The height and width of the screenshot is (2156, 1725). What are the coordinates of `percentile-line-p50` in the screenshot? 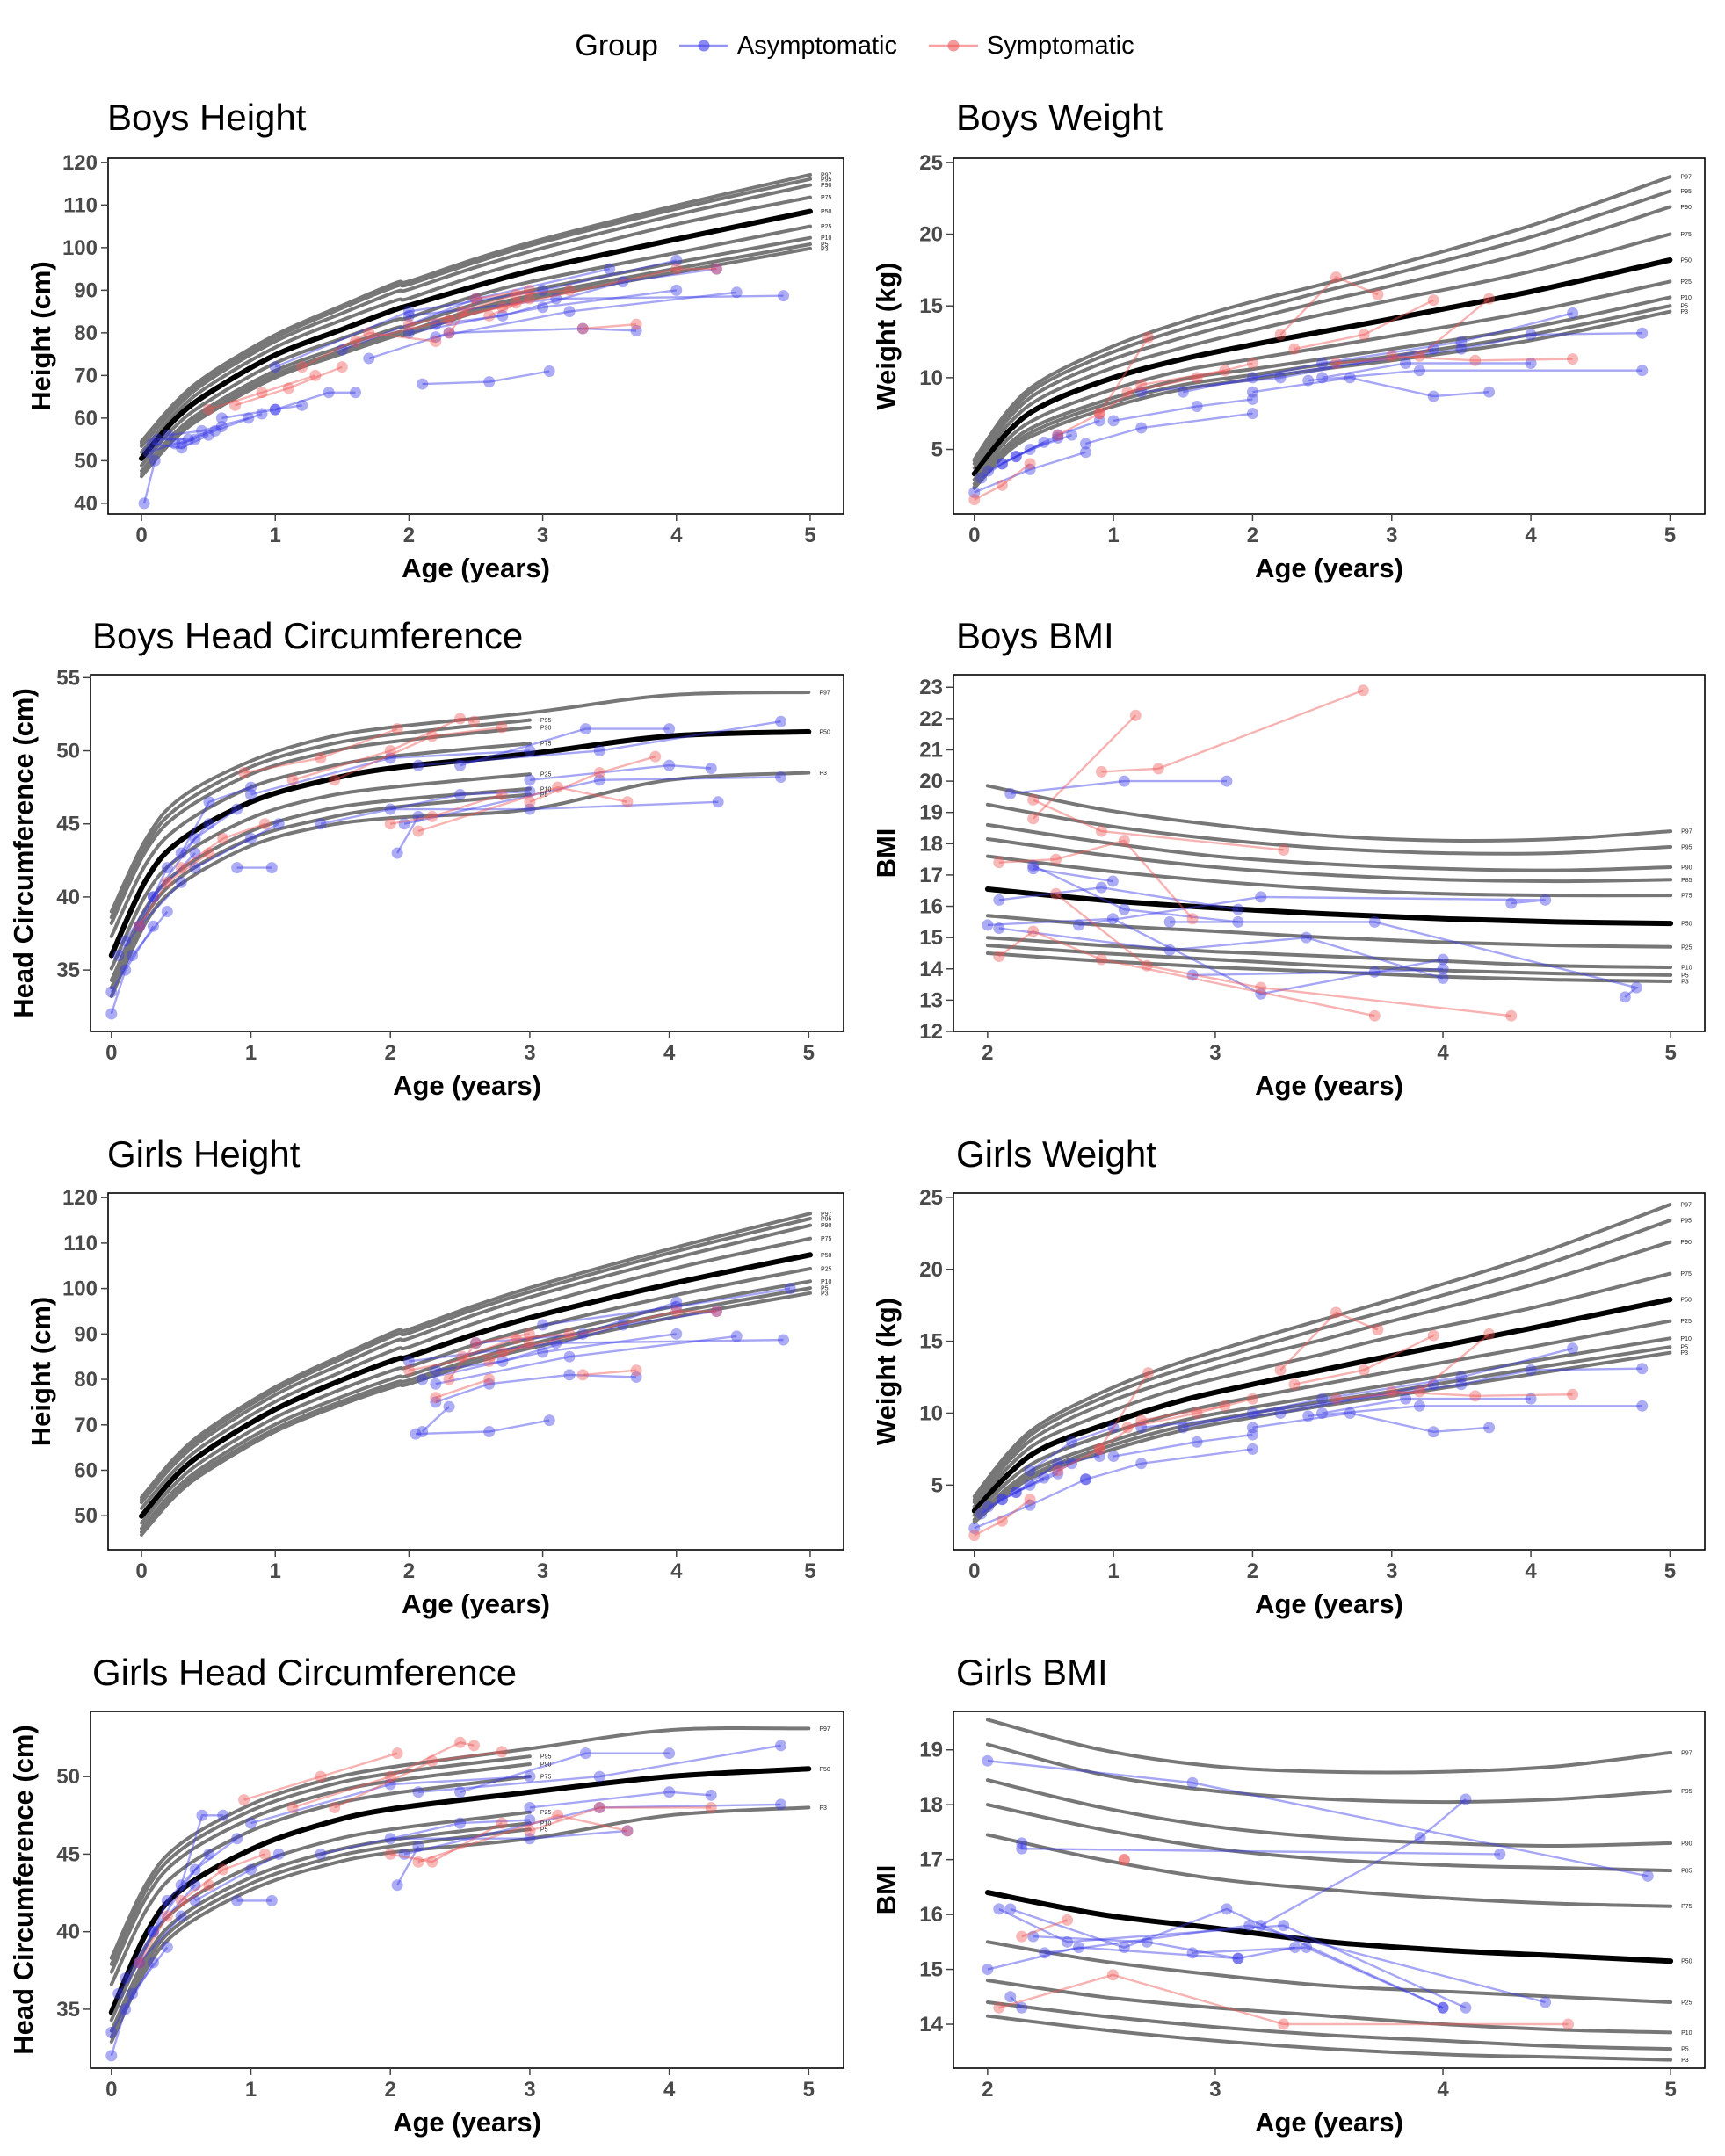 It's located at (476, 335).